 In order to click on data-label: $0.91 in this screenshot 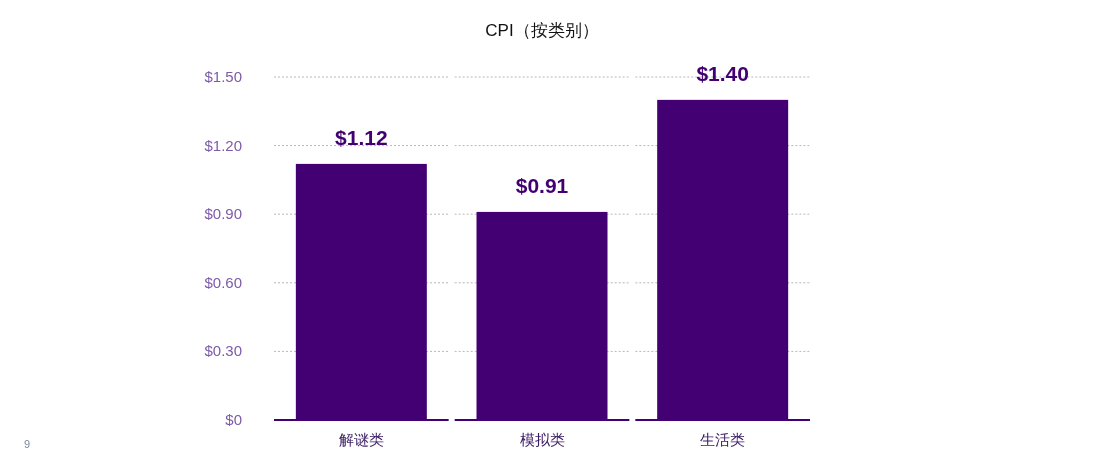, I will do `click(542, 185)`.